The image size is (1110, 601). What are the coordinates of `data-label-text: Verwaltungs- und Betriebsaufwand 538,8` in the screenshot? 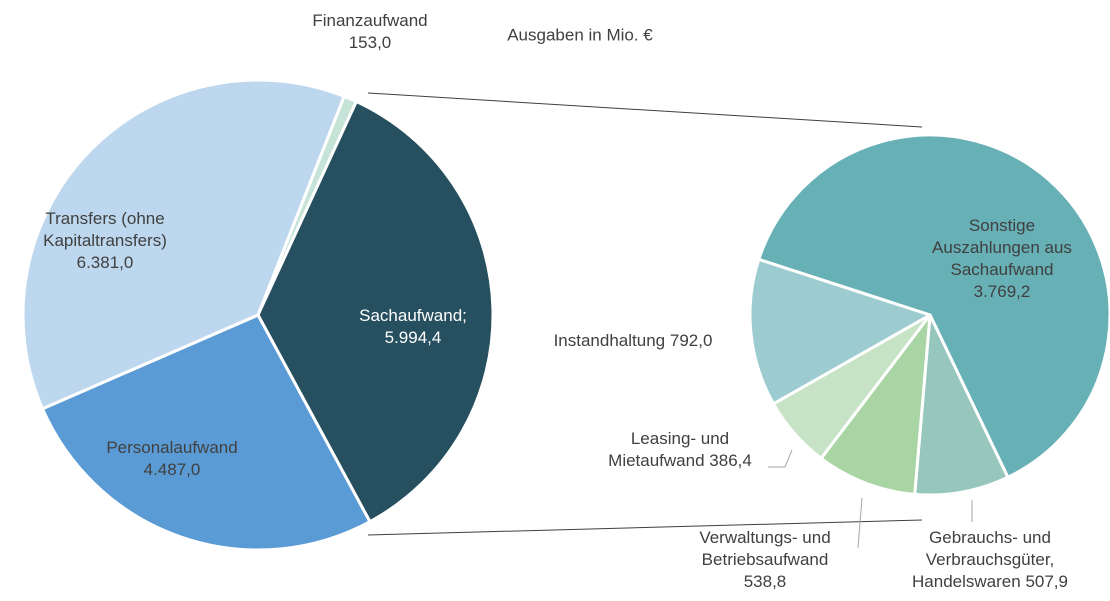 It's located at (765, 560).